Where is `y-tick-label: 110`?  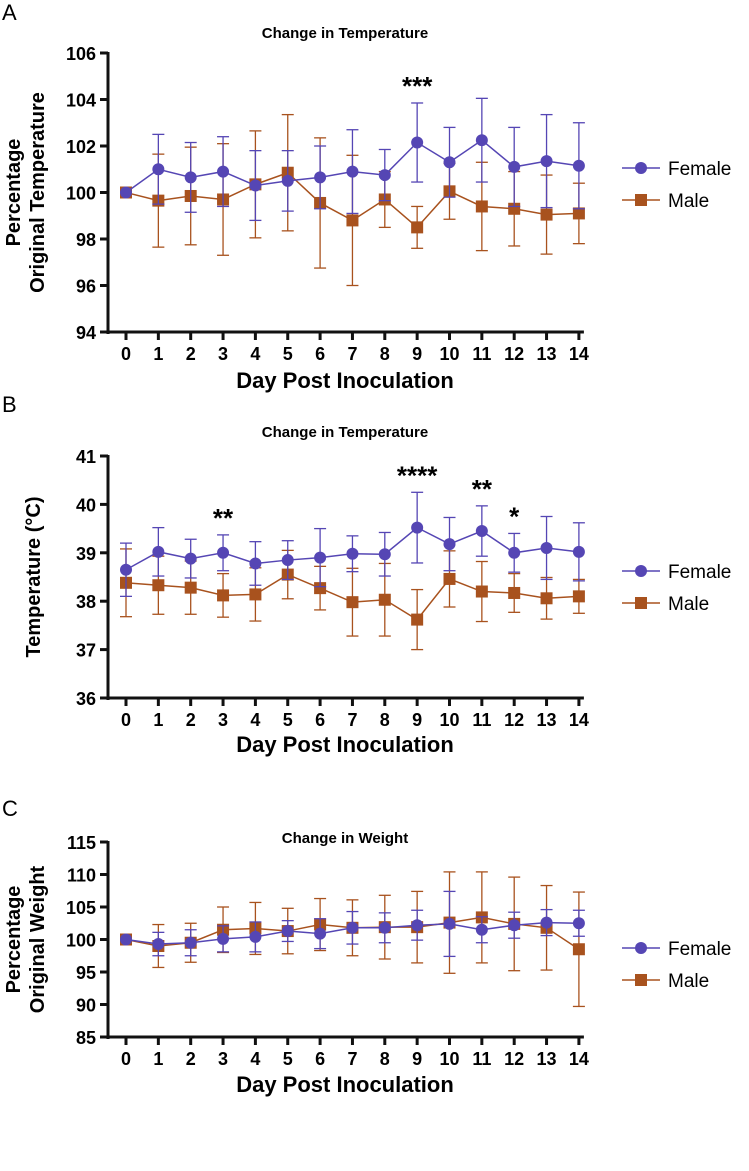
y-tick-label: 110 is located at coordinates (81, 876).